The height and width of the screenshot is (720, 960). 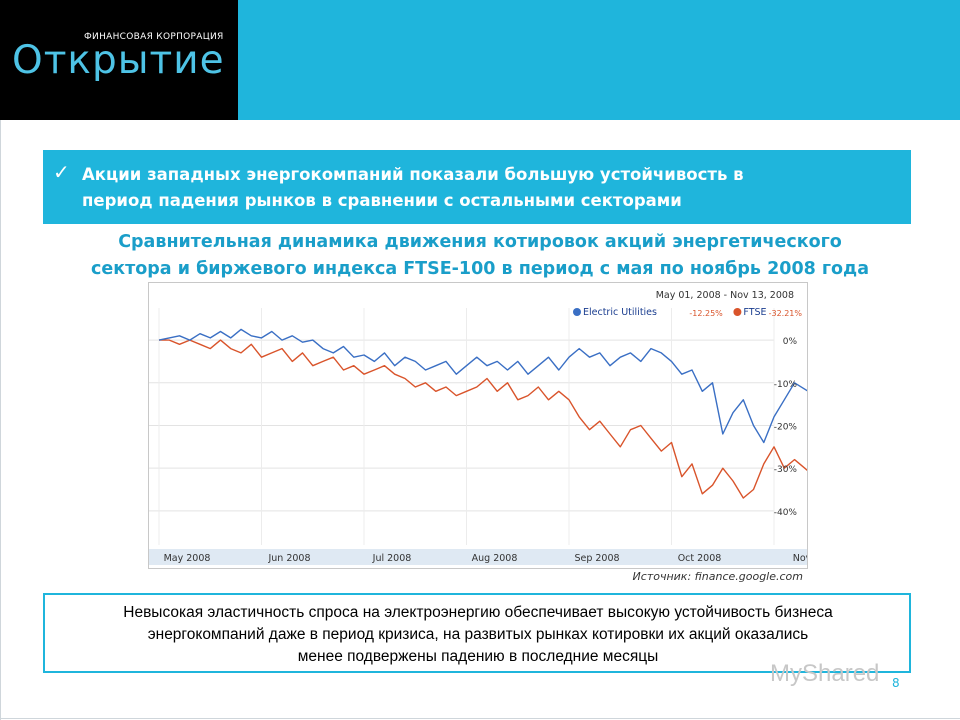 What do you see at coordinates (154, 37) in the screenshot?
I see `logo-subtitle: ФИНАНСОВАЯ КОРПОРАЦИЯ` at bounding box center [154, 37].